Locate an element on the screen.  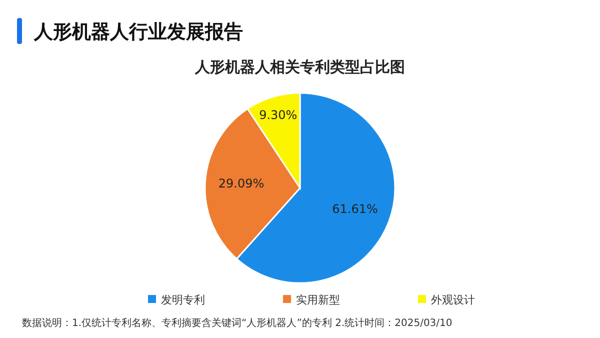
data-label: 9.30% is located at coordinates (278, 115).